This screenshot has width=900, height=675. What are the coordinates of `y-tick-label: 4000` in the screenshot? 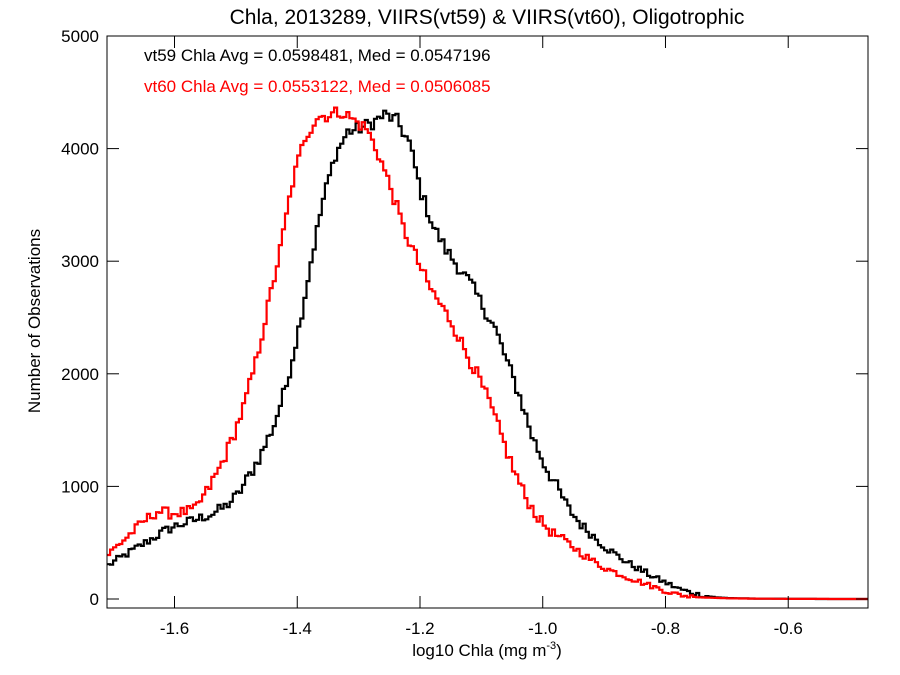 It's located at (80, 149).